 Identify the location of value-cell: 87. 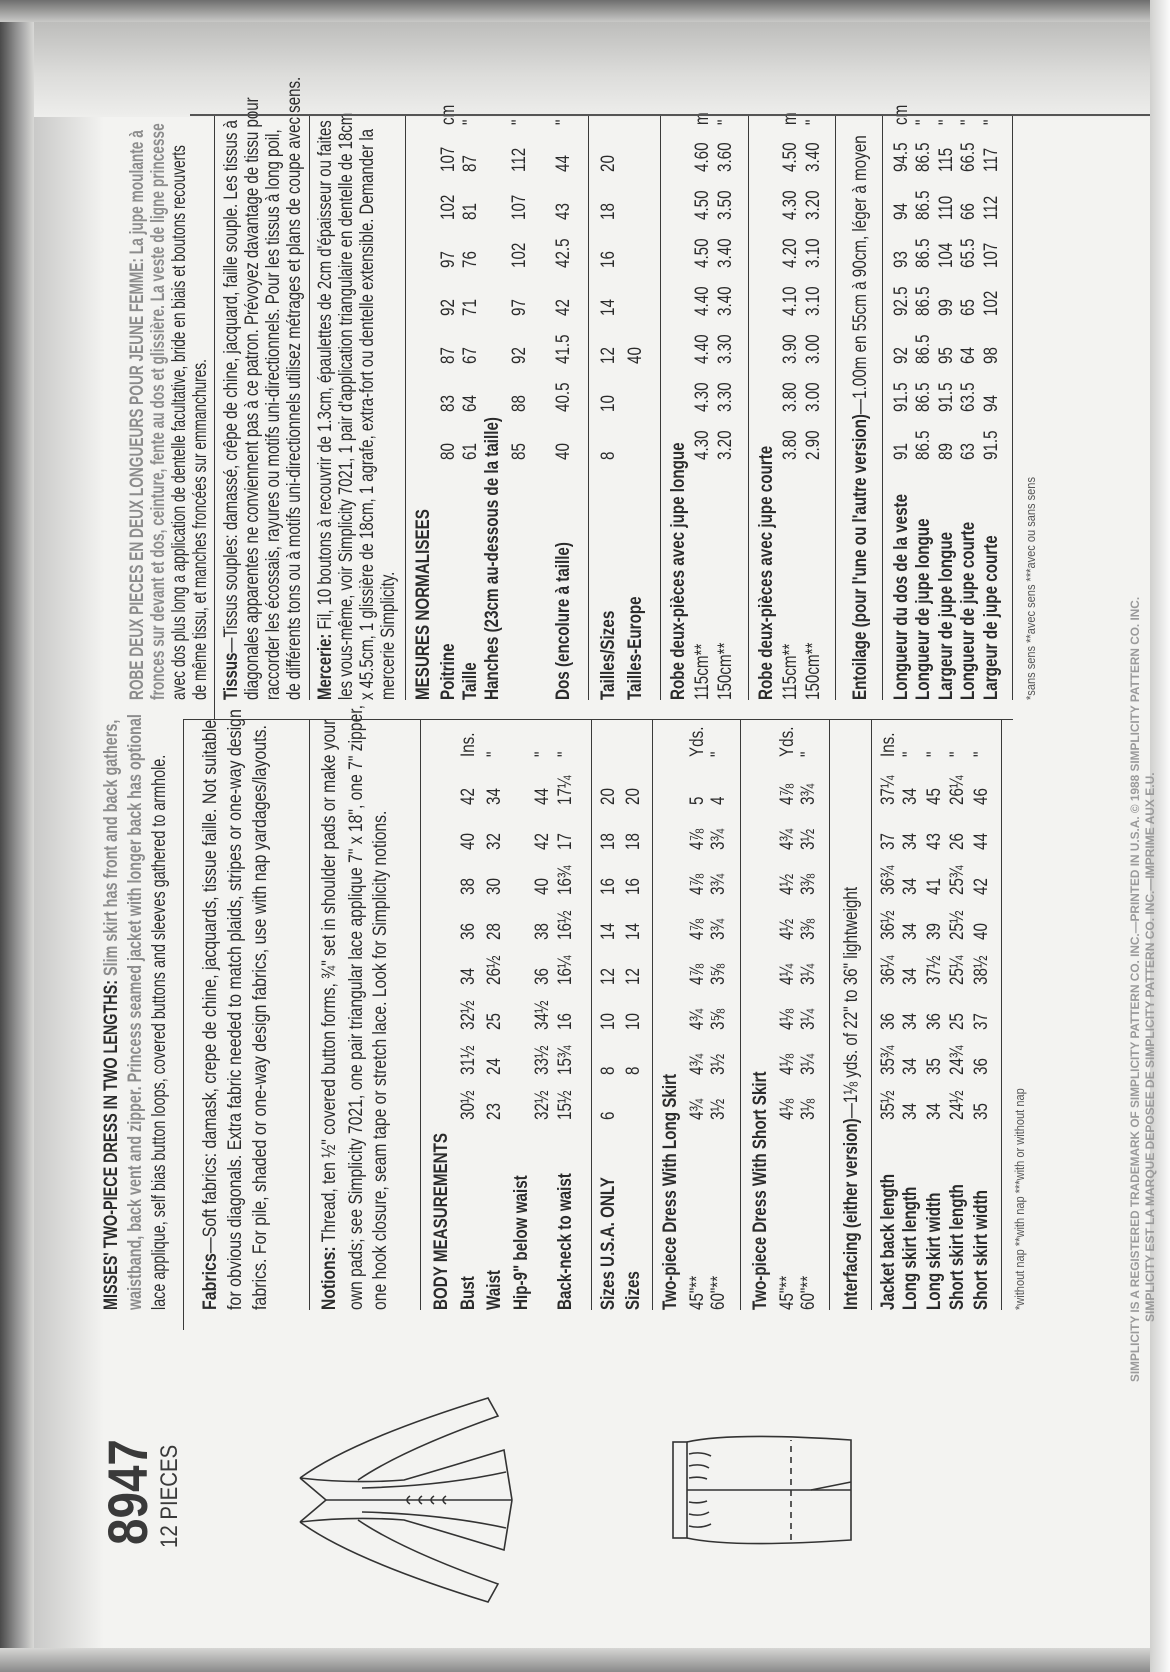
(470, 163).